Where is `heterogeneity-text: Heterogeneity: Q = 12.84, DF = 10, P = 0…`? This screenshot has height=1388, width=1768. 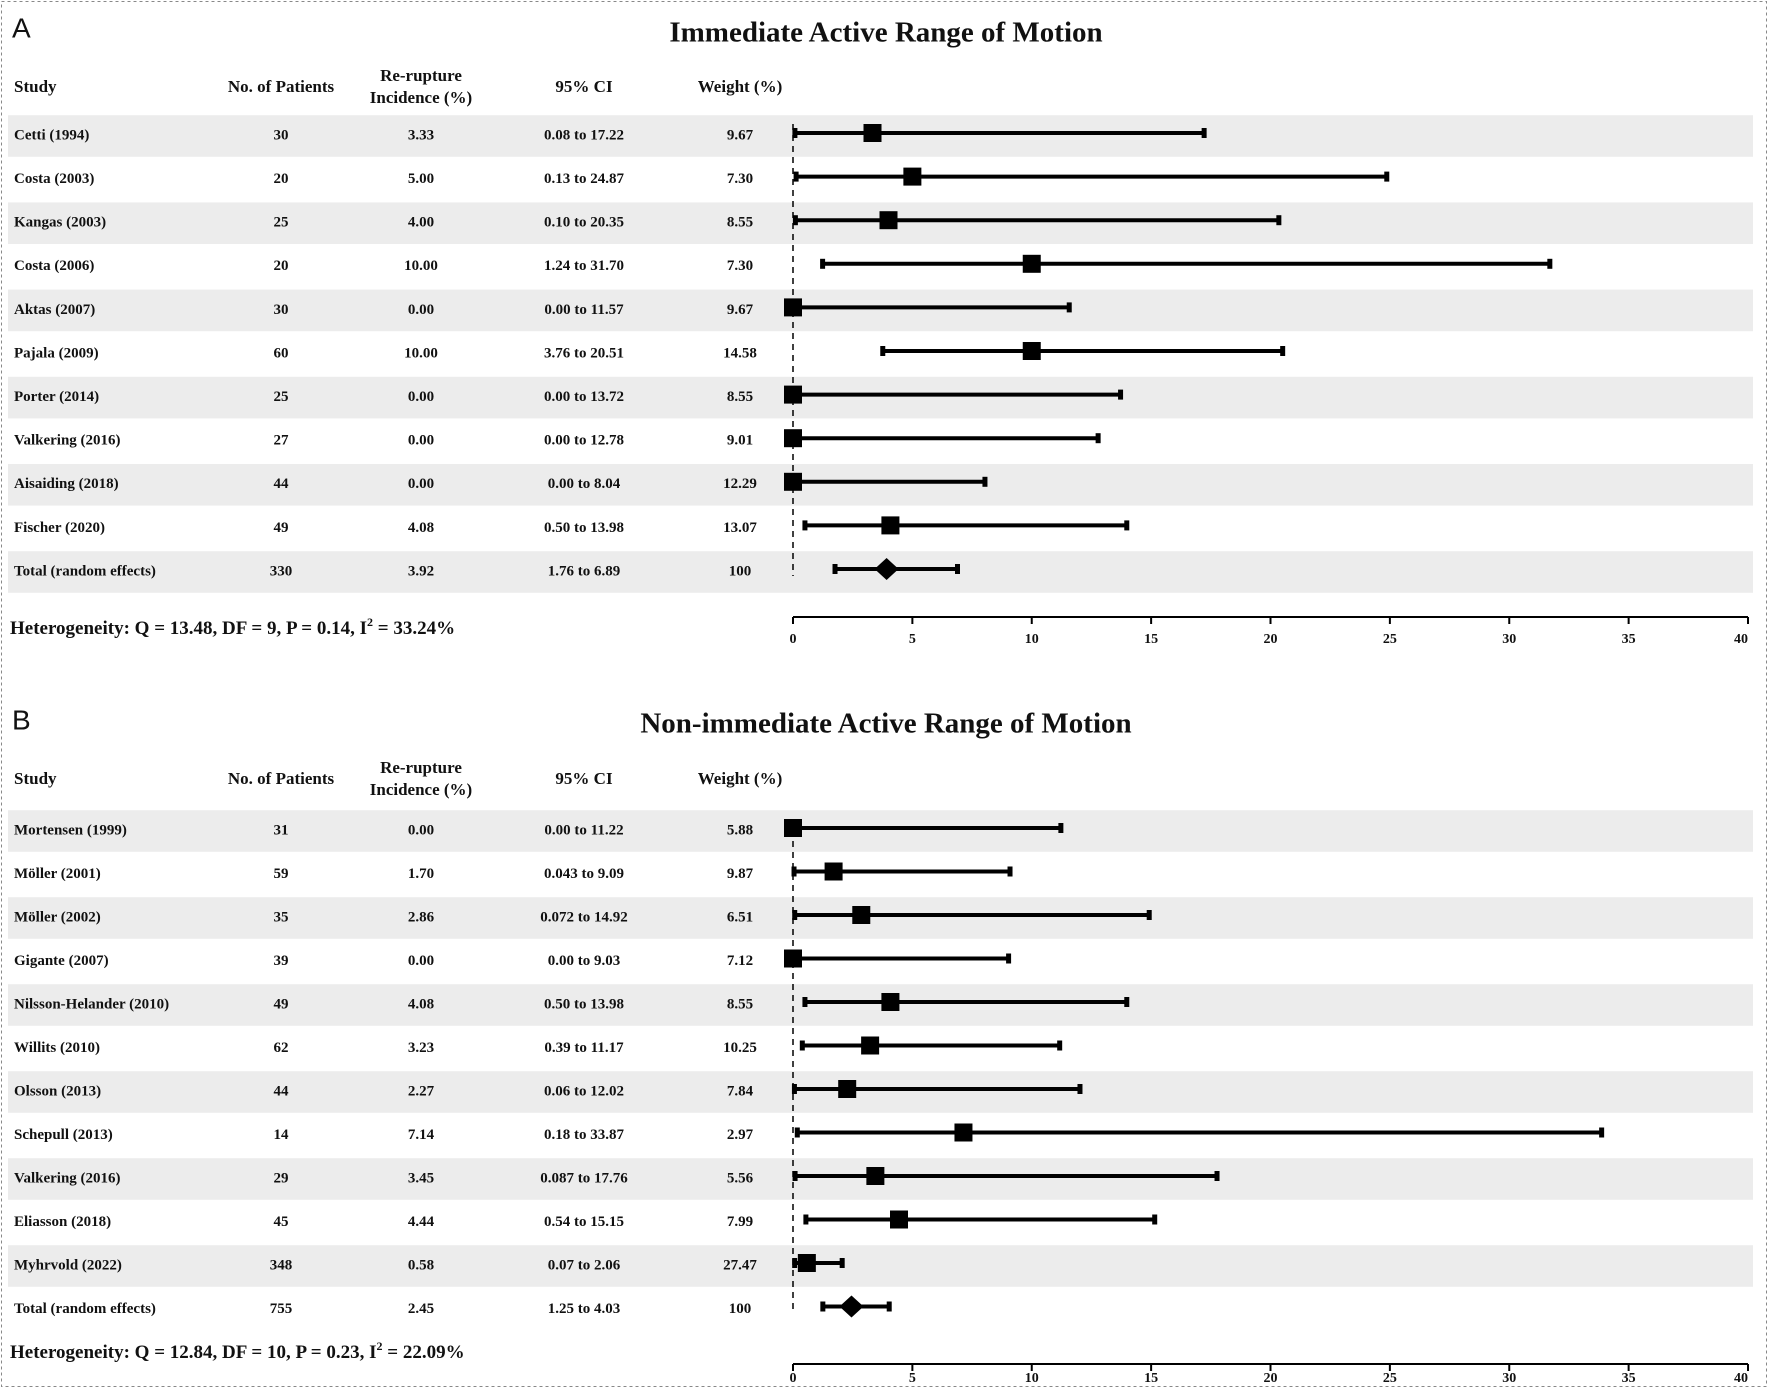
heterogeneity-text: Heterogeneity: Q = 12.84, DF = 10, P = 0… is located at coordinates (193, 1352).